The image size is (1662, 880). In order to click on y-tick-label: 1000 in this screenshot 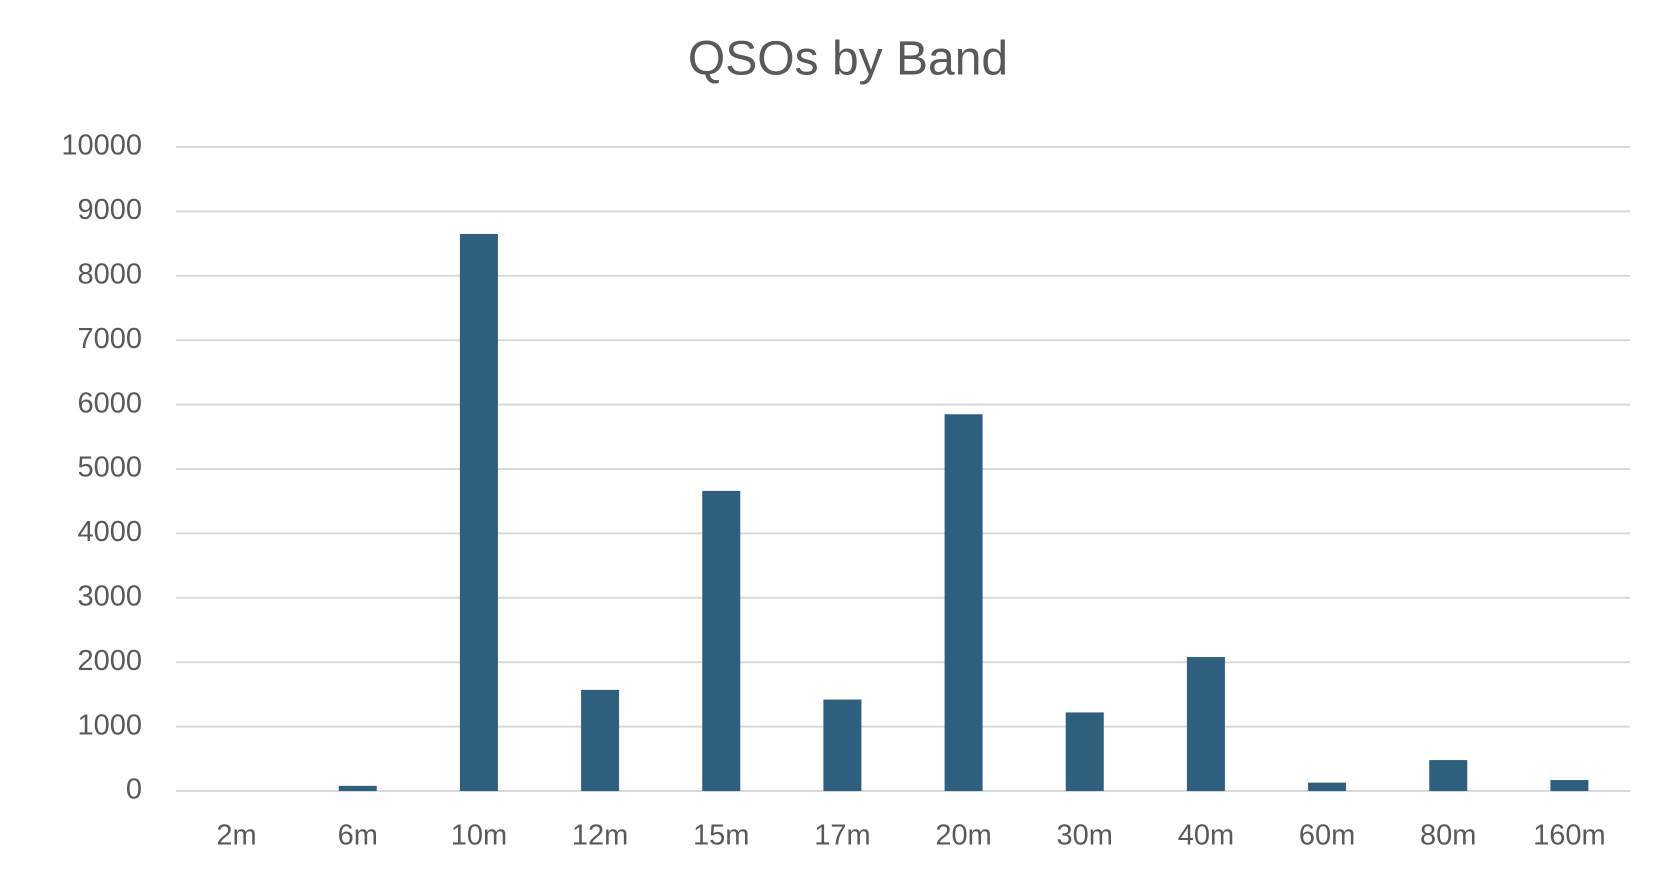, I will do `click(109, 725)`.